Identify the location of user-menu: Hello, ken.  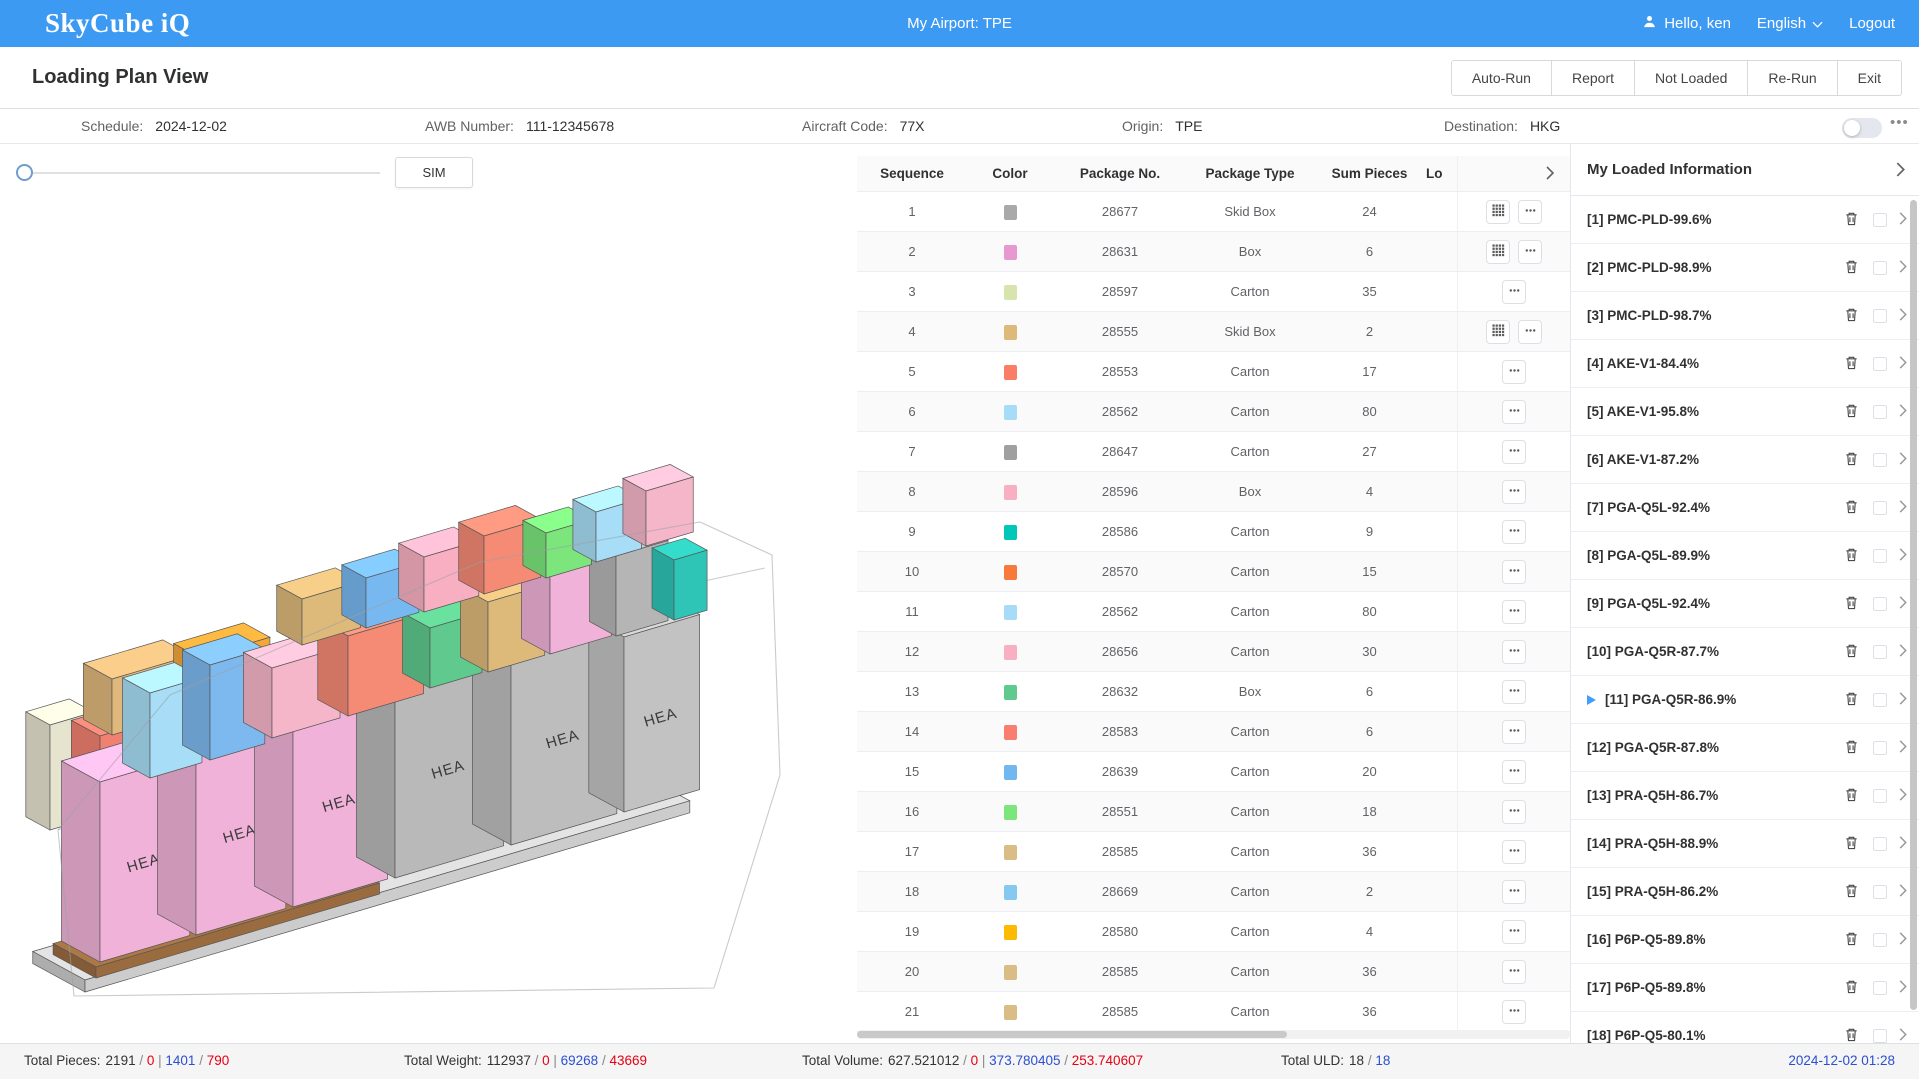
(1686, 23).